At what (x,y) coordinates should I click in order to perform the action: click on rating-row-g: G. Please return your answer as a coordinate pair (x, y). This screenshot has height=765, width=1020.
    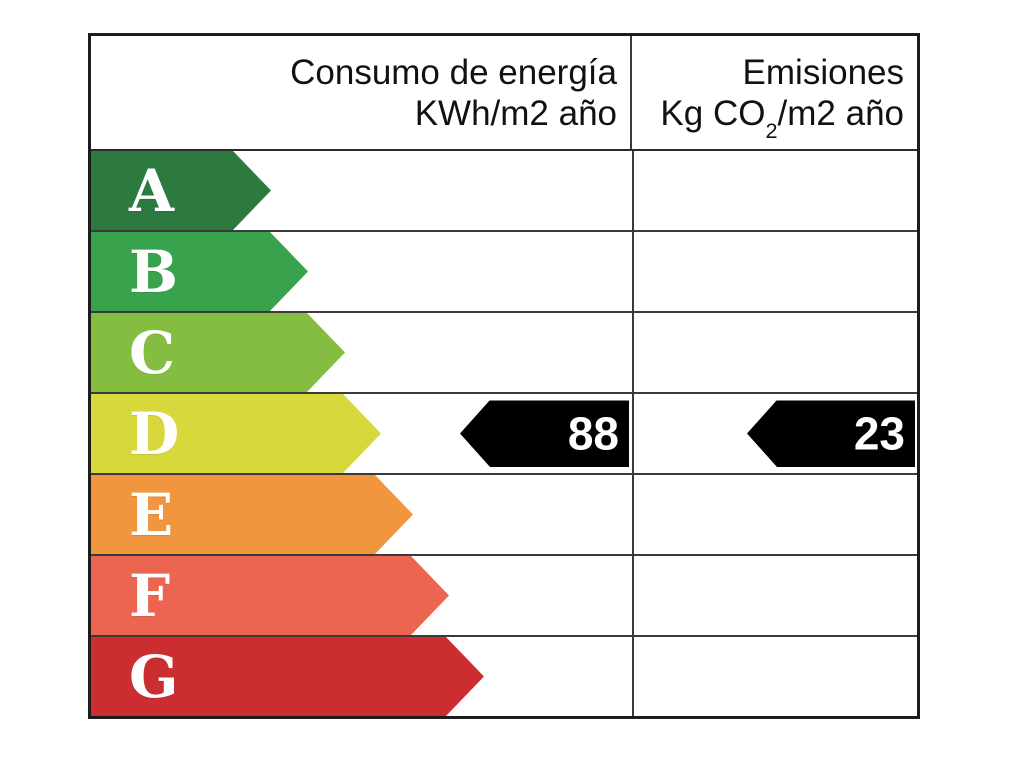
    Looking at the image, I should click on (504, 676).